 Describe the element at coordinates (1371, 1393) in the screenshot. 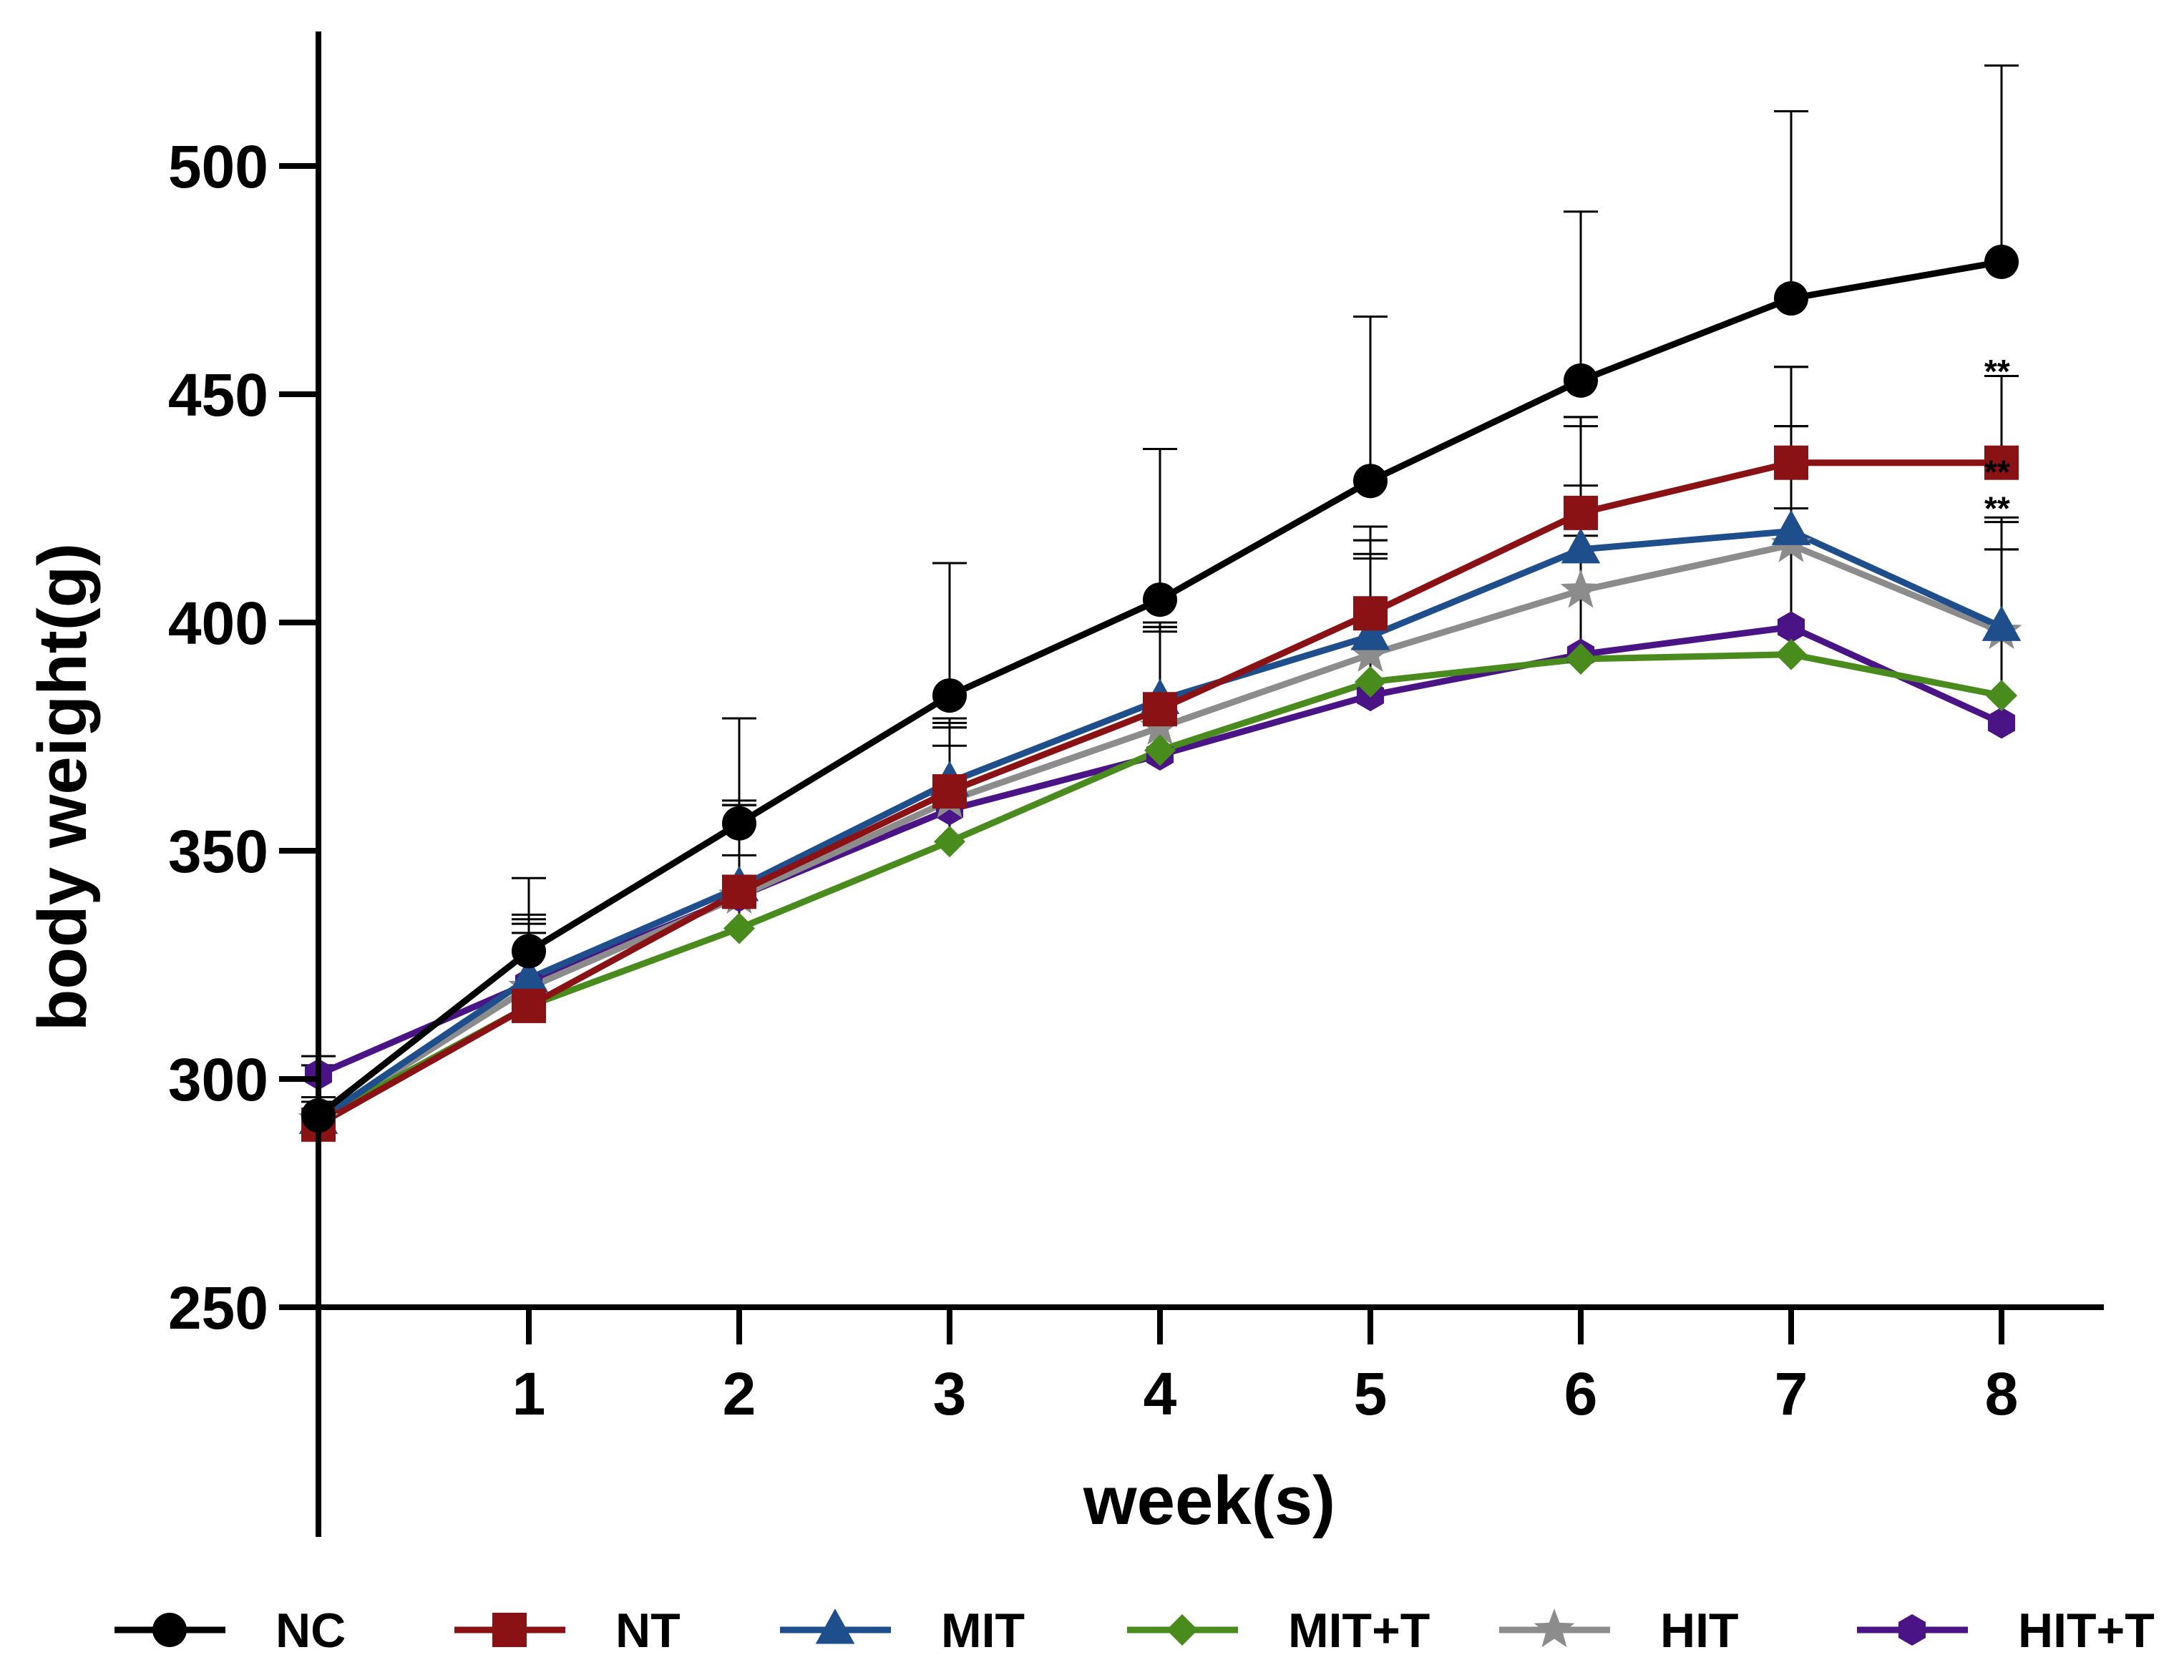

I see `x-tick-label: 5` at that location.